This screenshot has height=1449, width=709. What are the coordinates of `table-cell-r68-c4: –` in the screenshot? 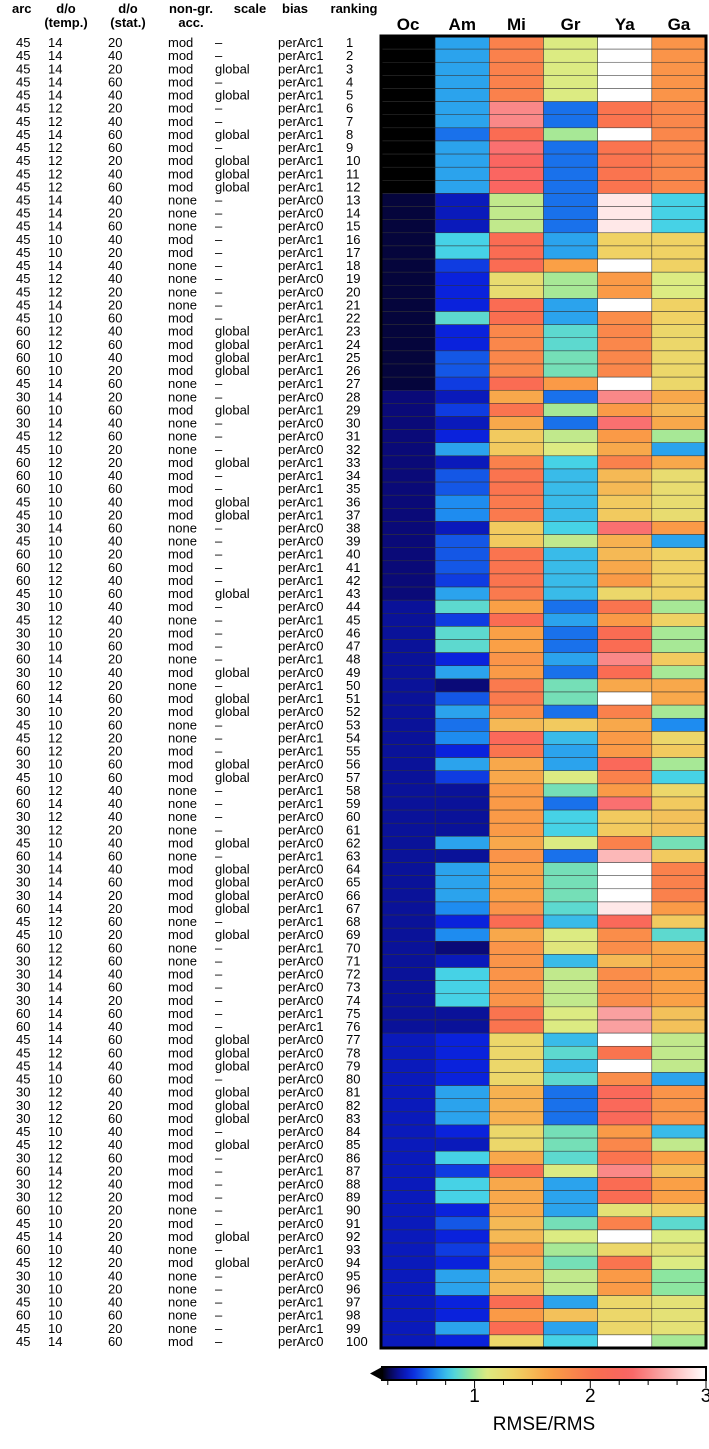 It's located at (219, 921).